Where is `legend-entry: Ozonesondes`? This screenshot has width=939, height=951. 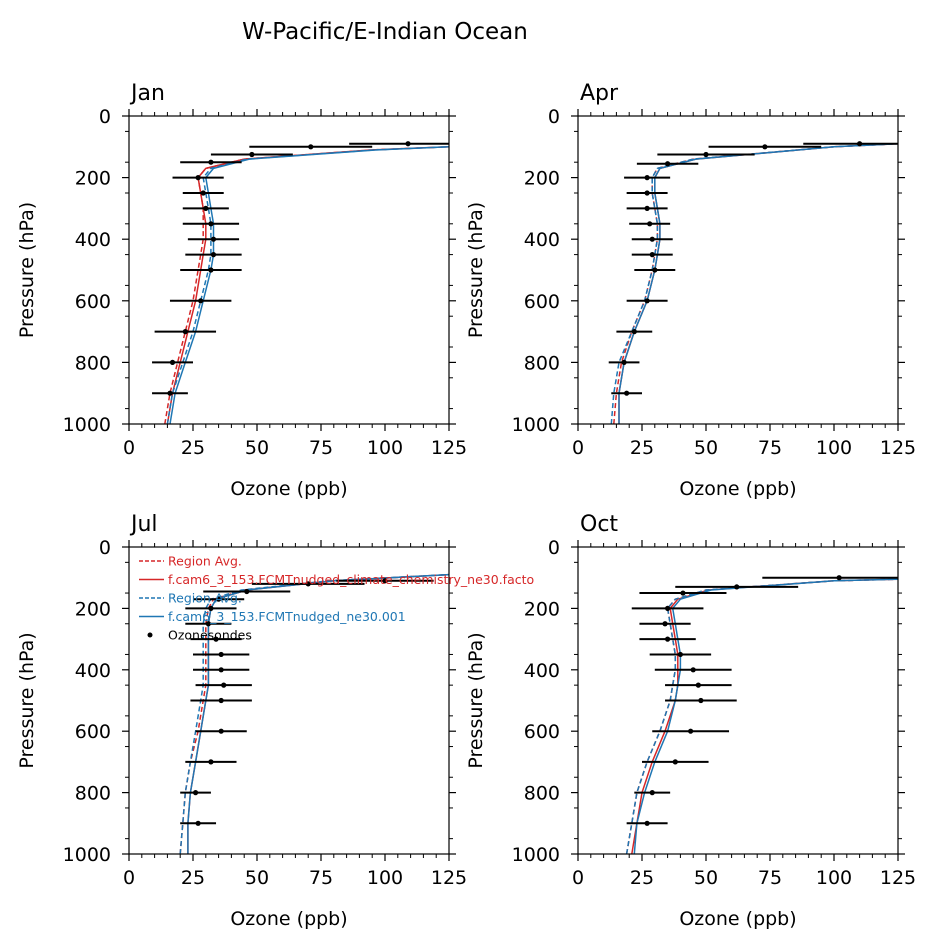
legend-entry: Ozonesondes is located at coordinates (199, 635).